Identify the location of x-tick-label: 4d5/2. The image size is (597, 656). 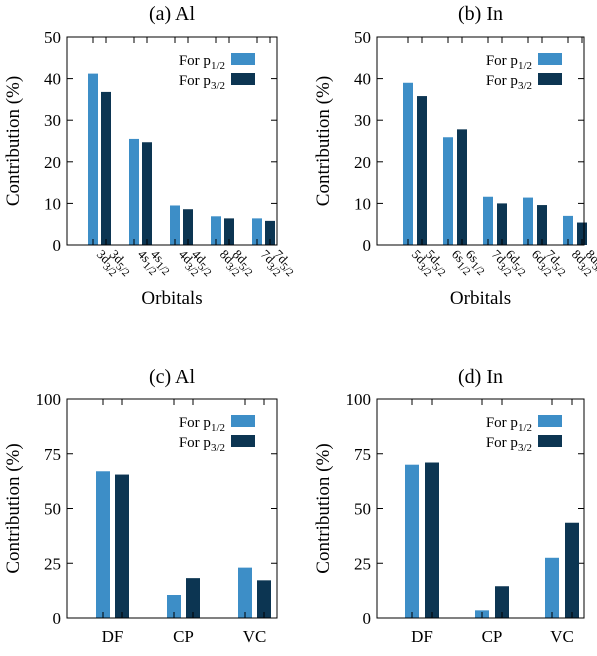
(202, 263).